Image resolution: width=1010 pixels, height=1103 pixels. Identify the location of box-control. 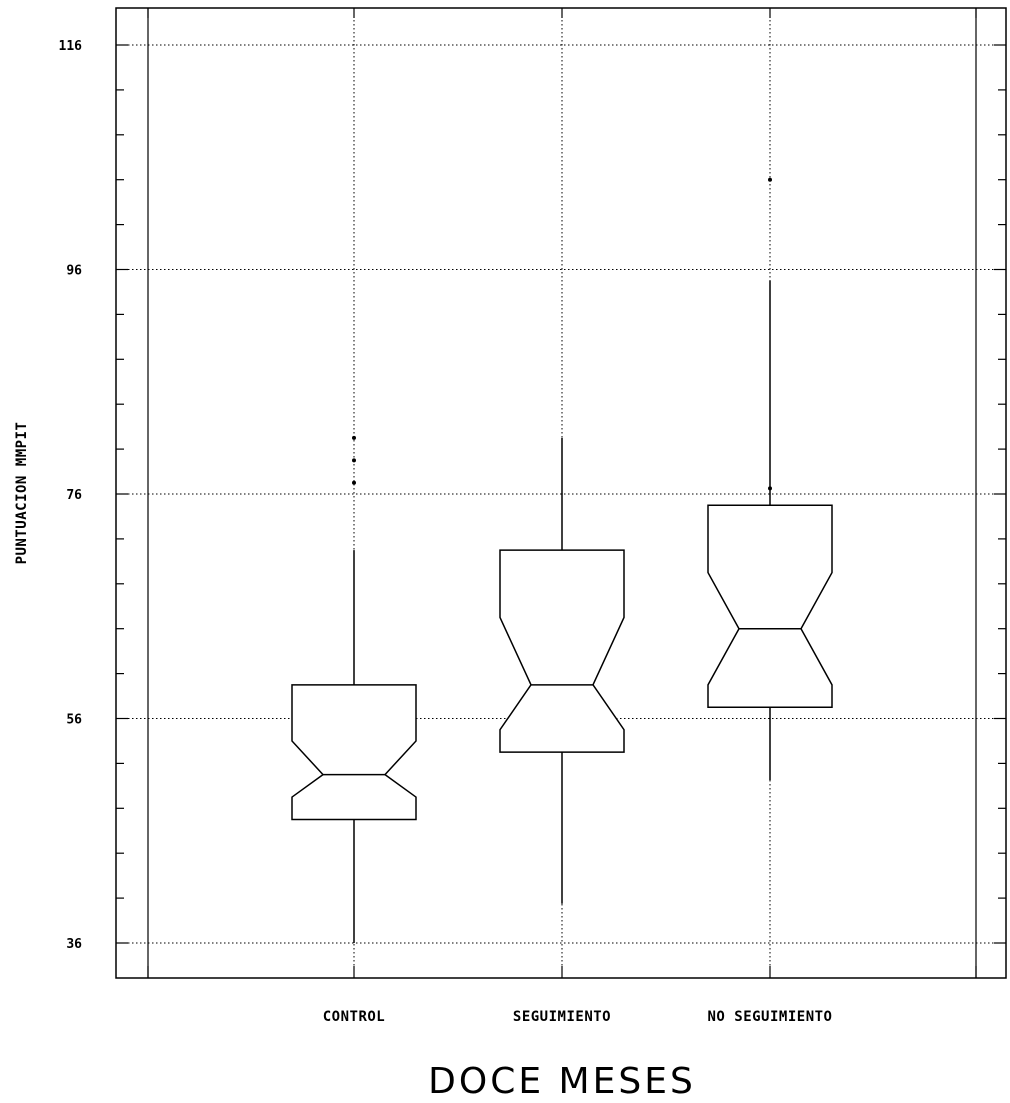
(354, 752).